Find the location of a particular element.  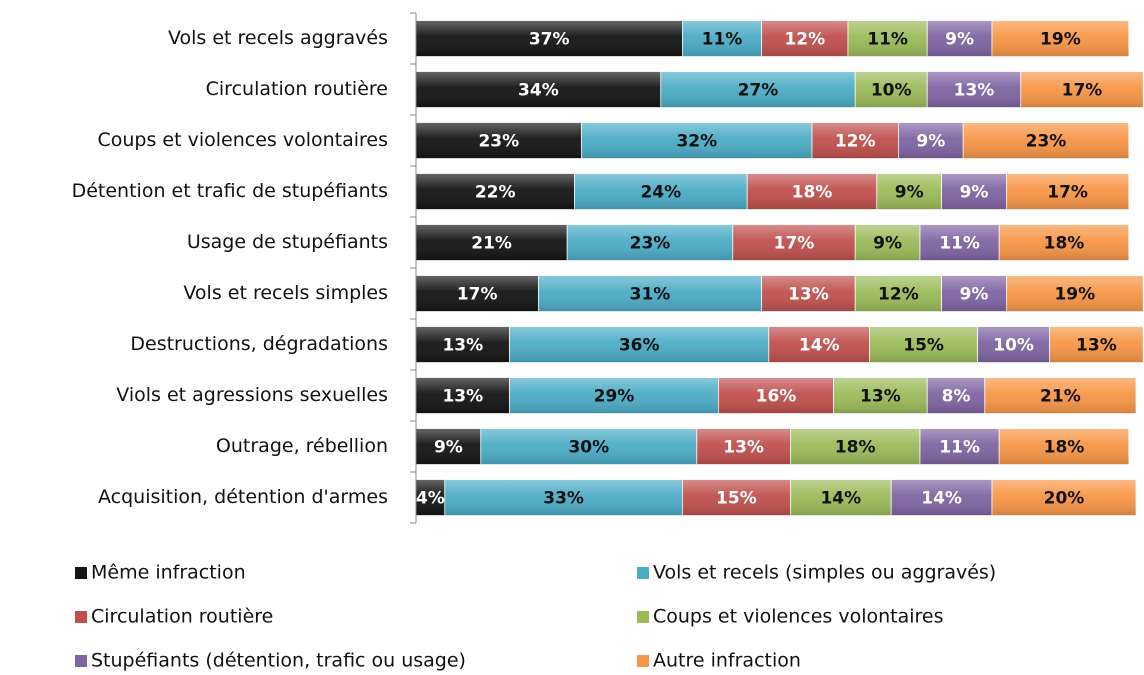

value-label: 24% is located at coordinates (660, 193).